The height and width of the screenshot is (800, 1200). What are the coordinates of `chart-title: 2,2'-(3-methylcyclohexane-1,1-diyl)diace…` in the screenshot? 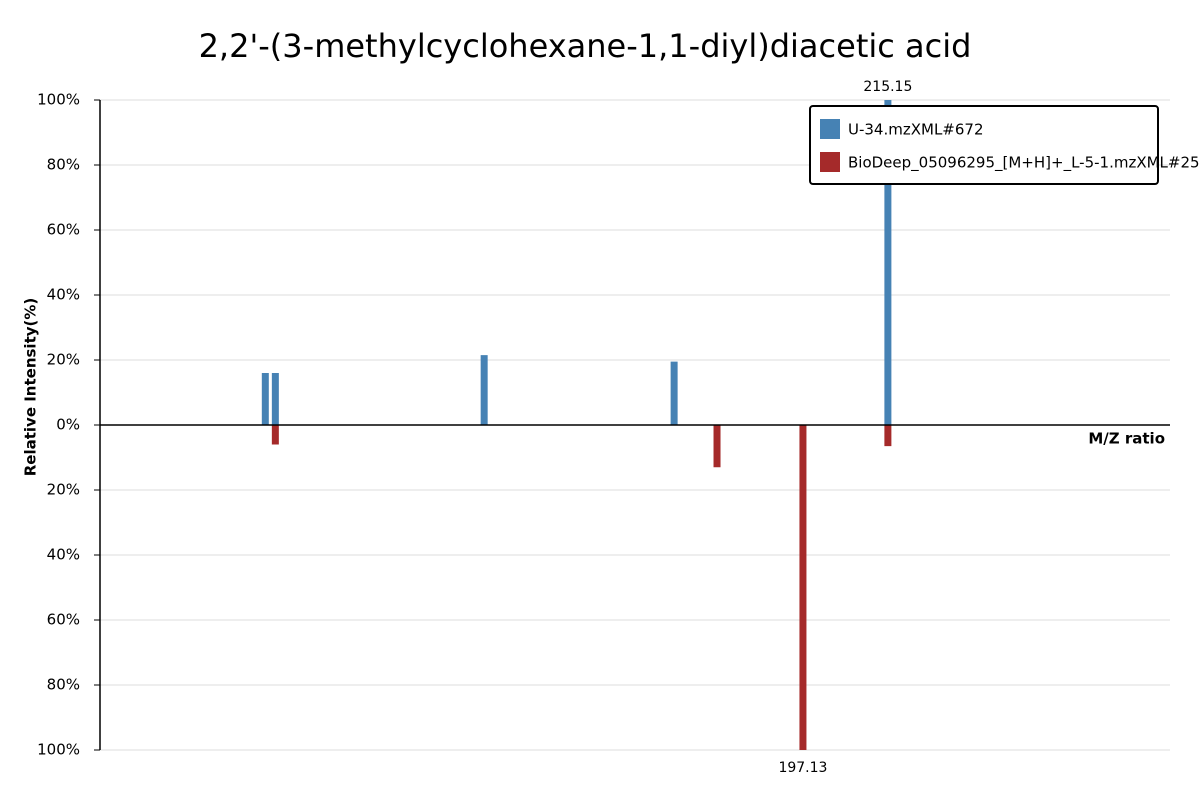 It's located at (585, 46).